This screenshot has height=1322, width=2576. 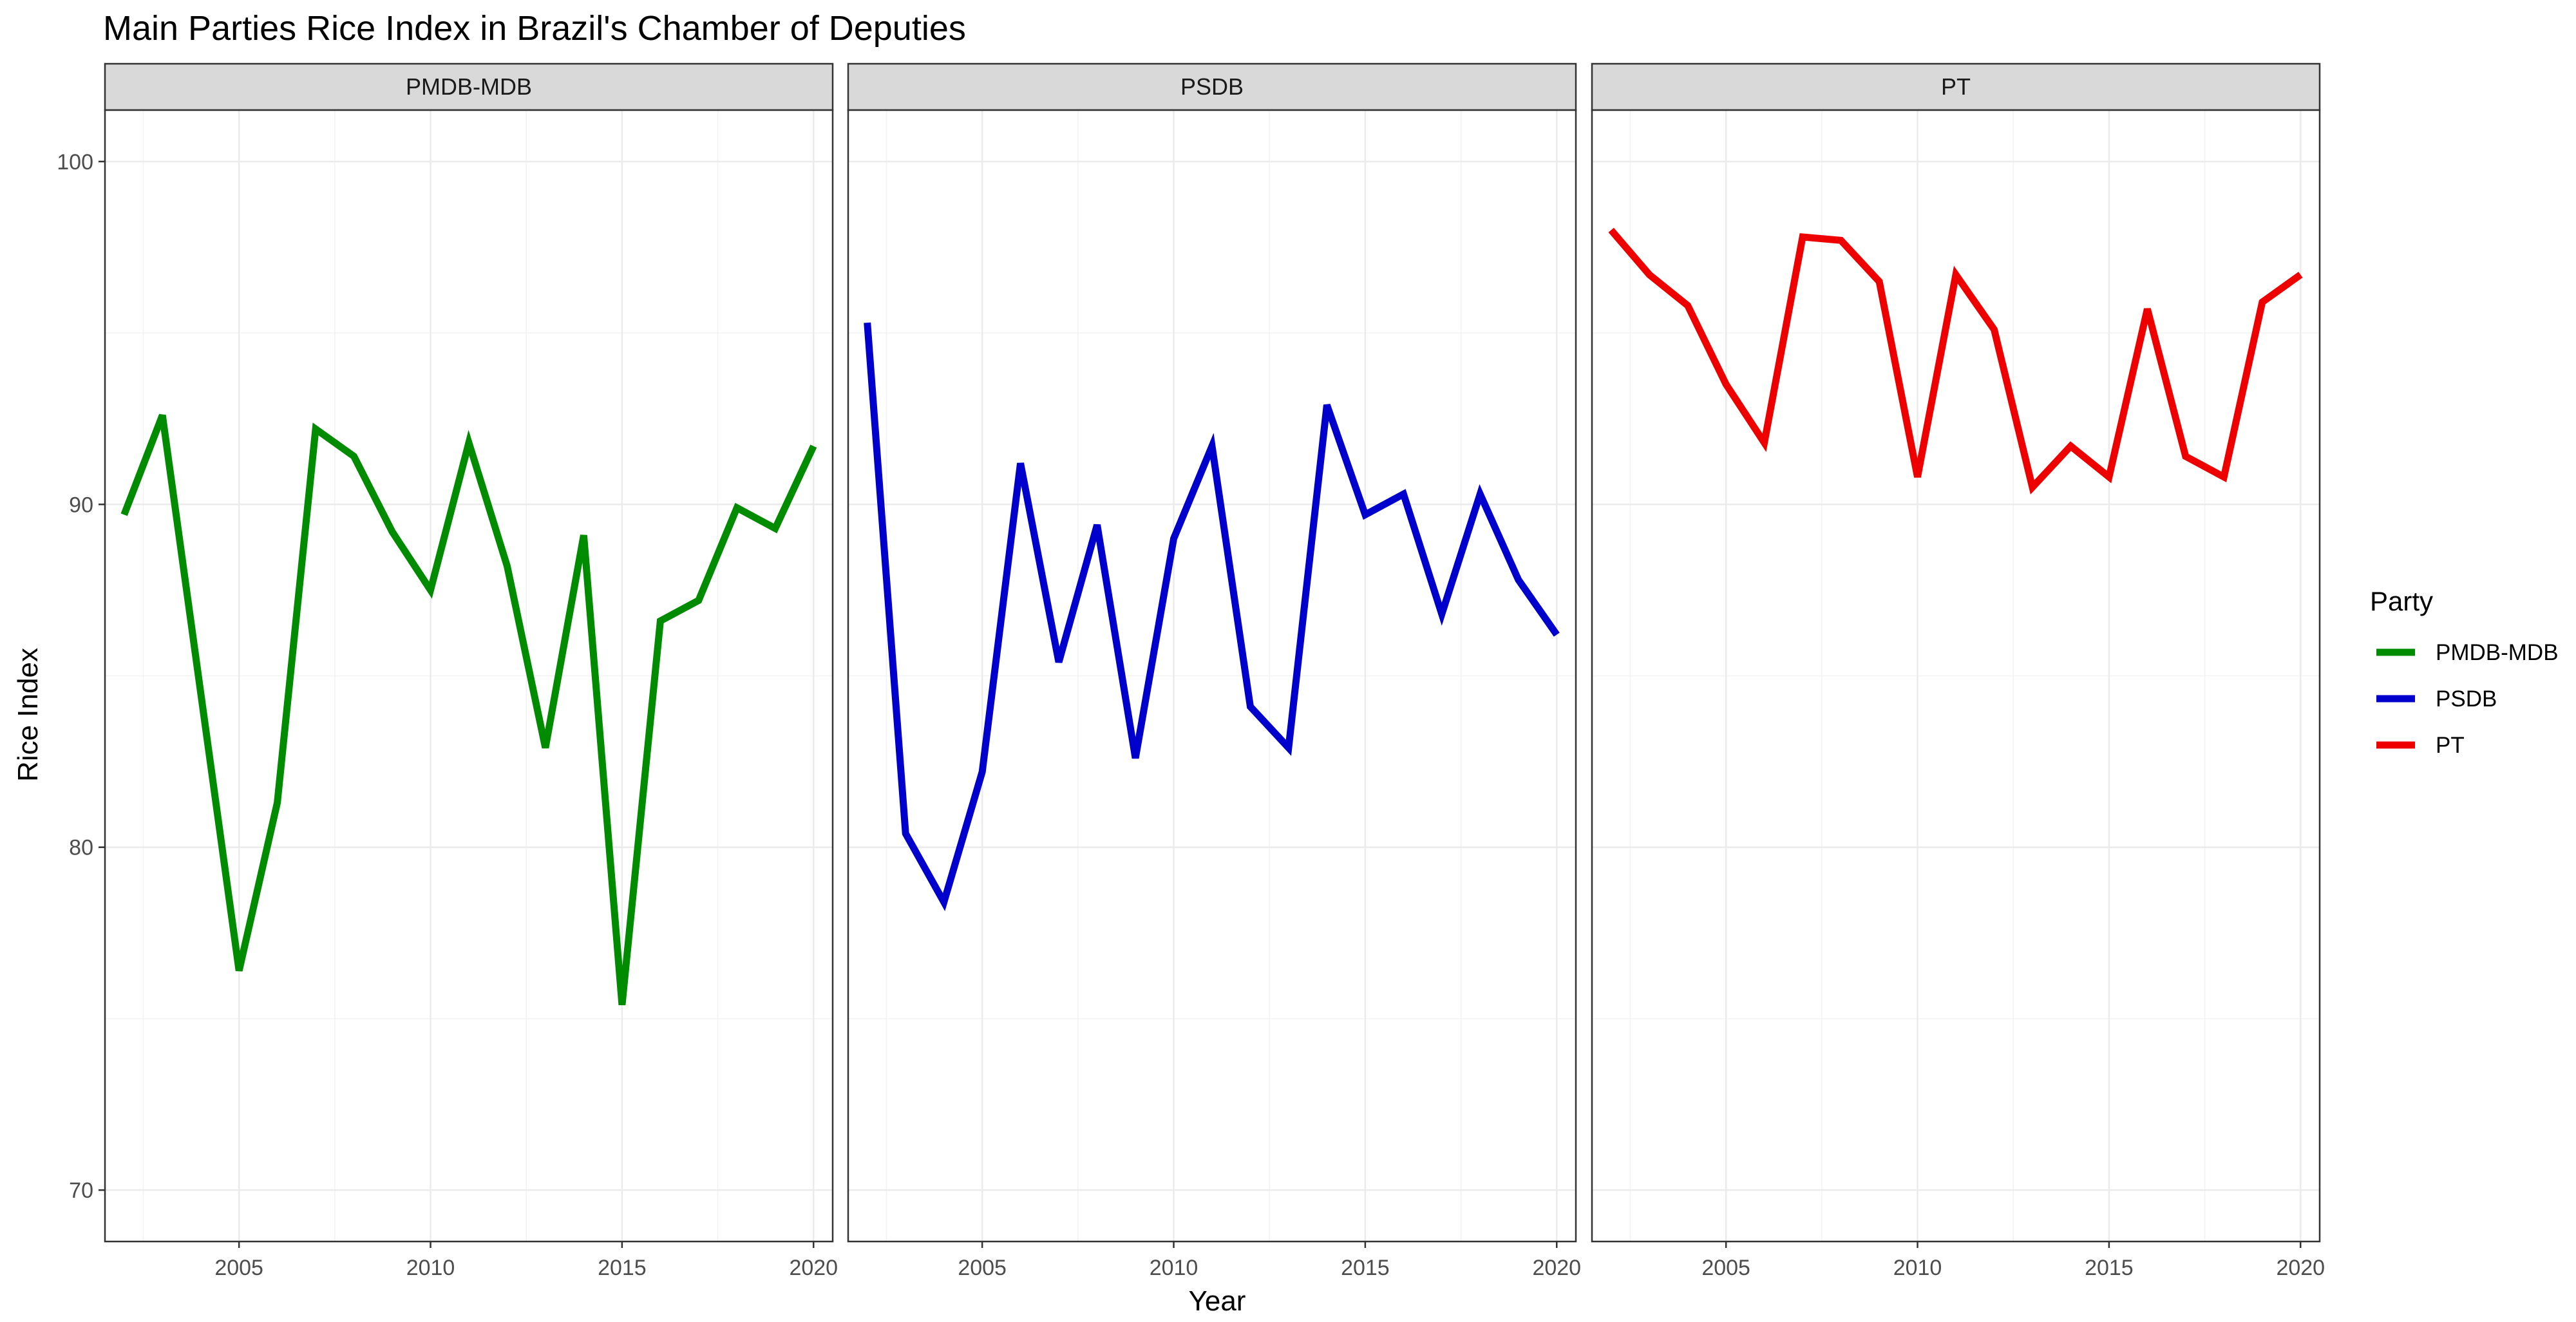 I want to click on y-tick-label: 80, so click(x=81, y=848).